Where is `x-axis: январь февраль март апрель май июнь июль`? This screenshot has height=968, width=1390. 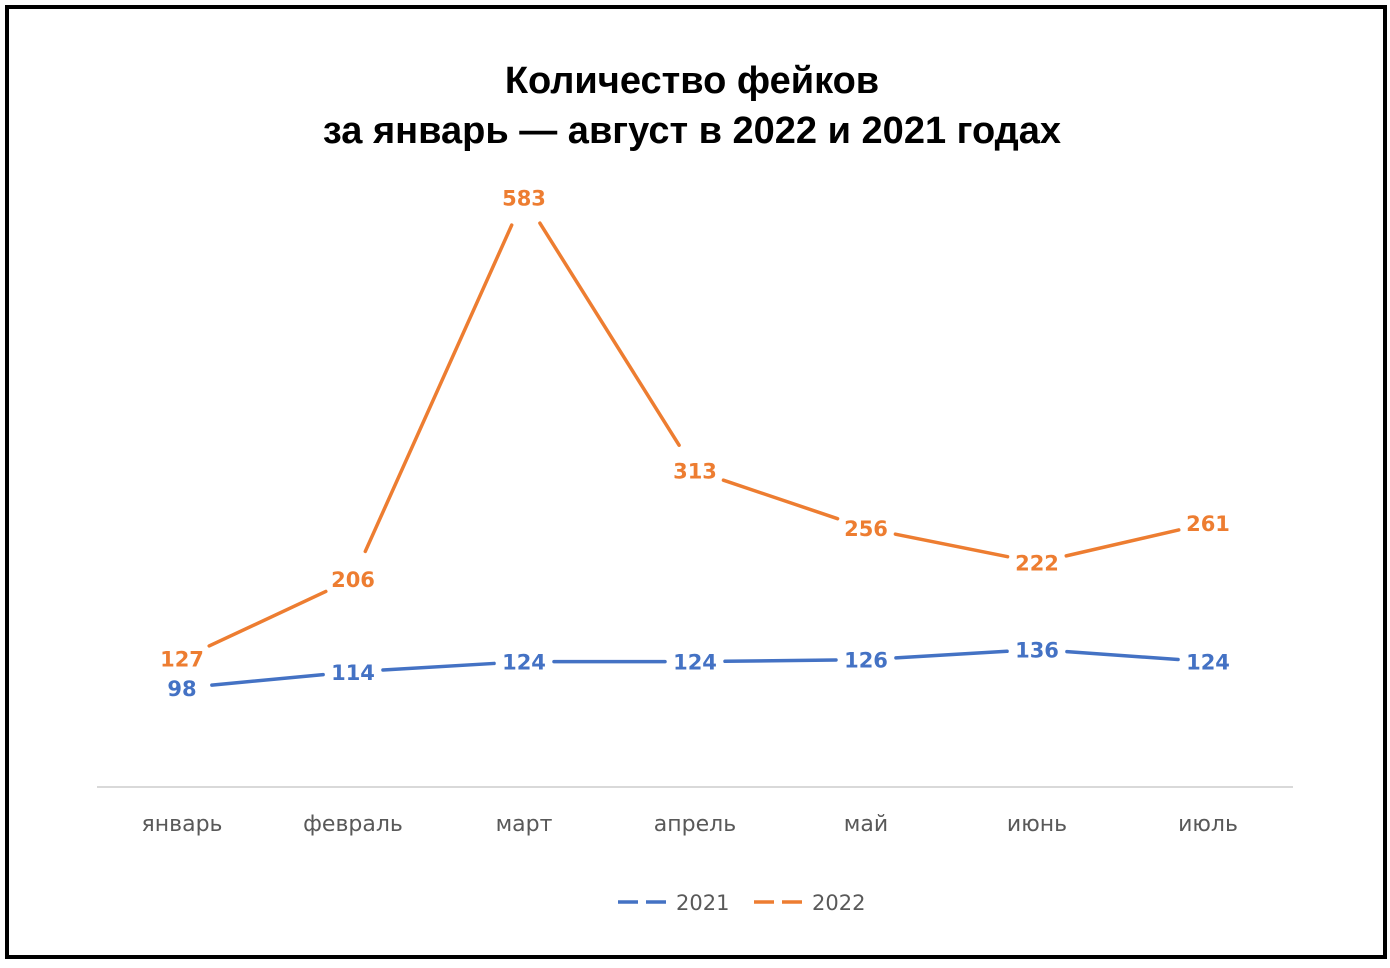 x-axis: январь февраль март апрель май июнь июль is located at coordinates (695, 811).